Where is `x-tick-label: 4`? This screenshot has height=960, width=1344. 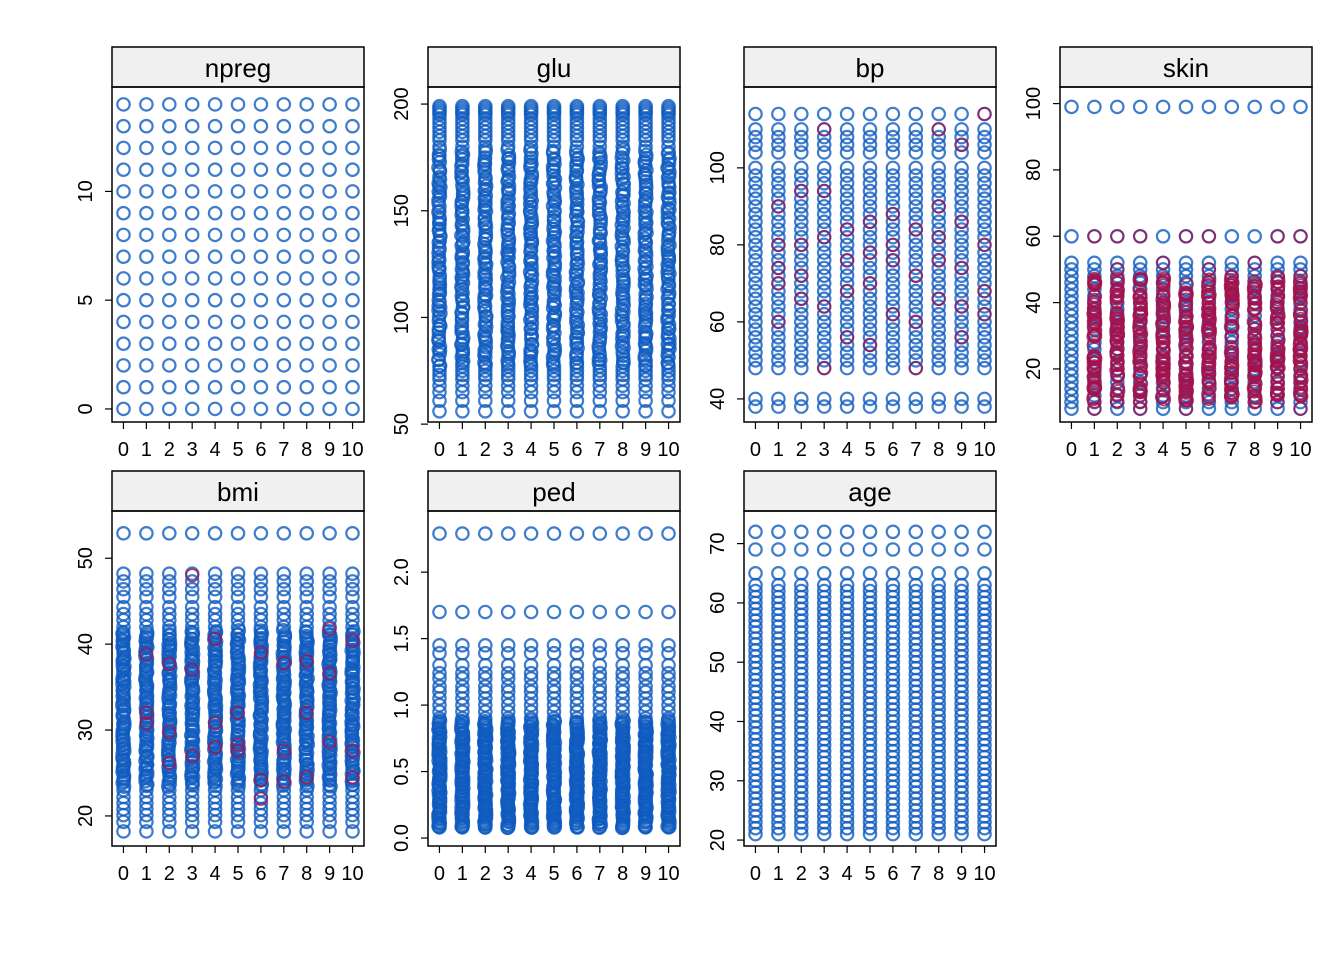
x-tick-label: 4 is located at coordinates (847, 450).